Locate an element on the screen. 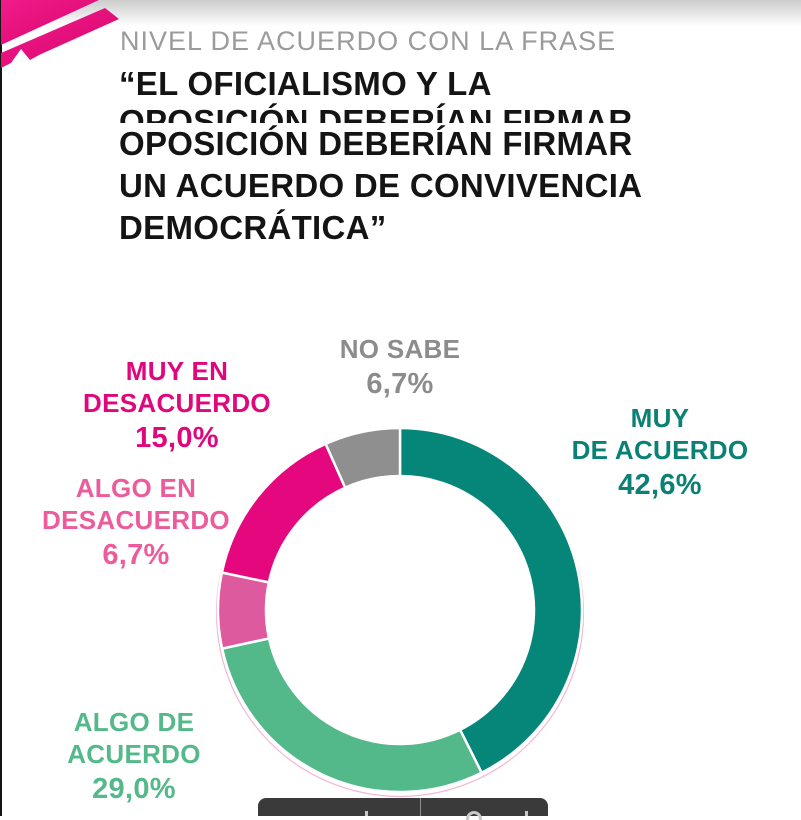  footer-divider is located at coordinates (420, 807).